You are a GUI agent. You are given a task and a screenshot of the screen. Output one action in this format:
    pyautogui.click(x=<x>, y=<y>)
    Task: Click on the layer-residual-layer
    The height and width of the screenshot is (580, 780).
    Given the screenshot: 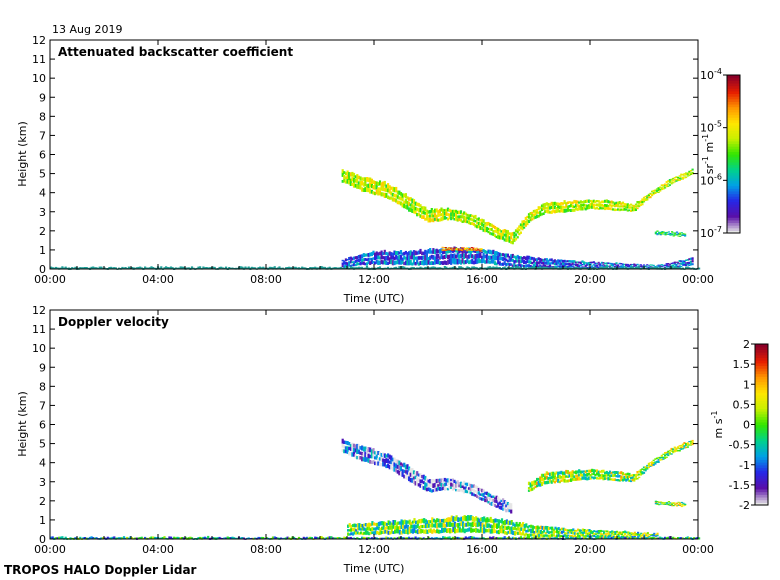 What is the action you would take?
    pyautogui.click(x=462, y=249)
    